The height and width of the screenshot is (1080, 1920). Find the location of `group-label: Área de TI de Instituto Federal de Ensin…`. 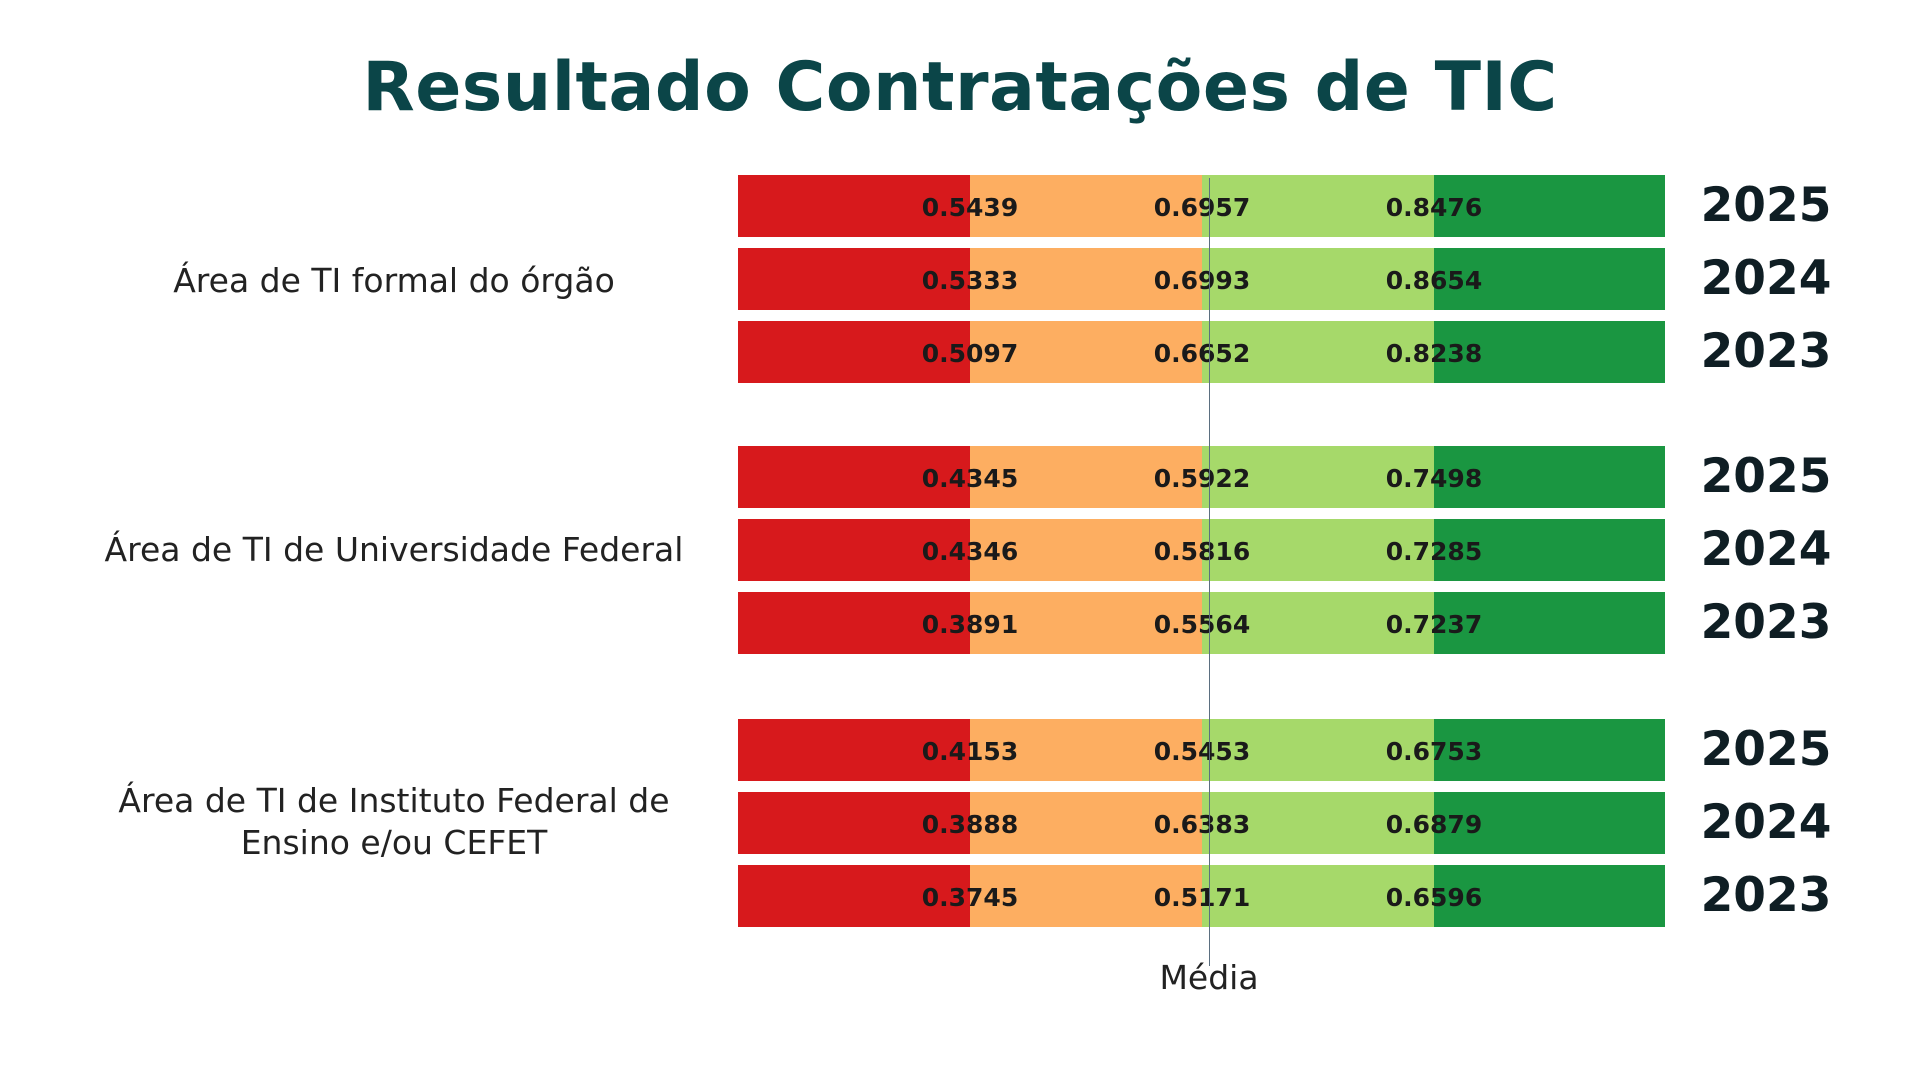

group-label: Área de TI de Instituto Federal de Ensin… is located at coordinates (394, 821).